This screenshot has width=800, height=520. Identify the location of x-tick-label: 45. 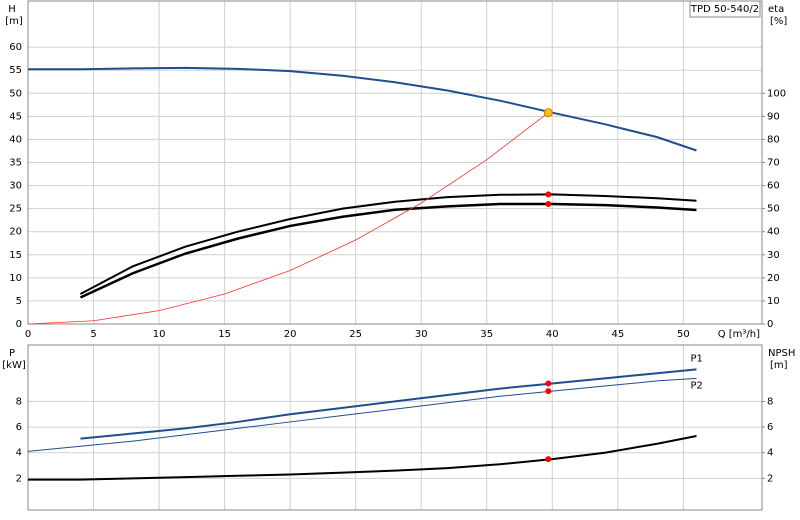
(617, 334).